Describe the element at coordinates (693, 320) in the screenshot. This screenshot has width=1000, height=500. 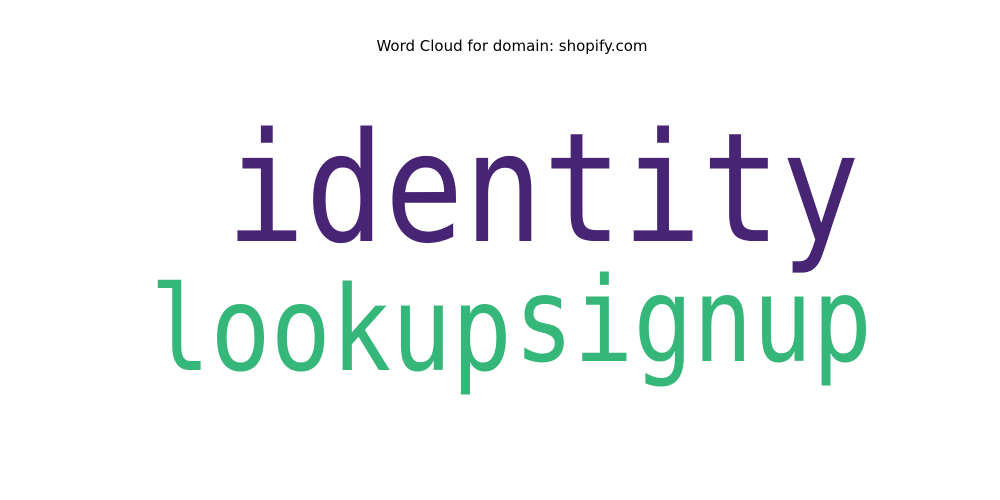
I see `word-signup: signup` at that location.